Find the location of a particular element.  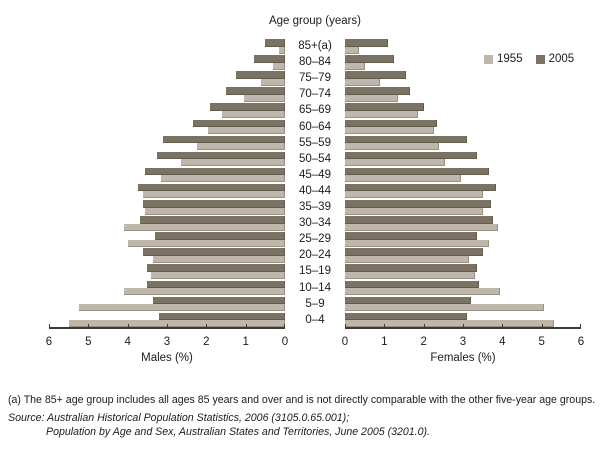

males-tick-labels-label-3: 3 is located at coordinates (167, 342).